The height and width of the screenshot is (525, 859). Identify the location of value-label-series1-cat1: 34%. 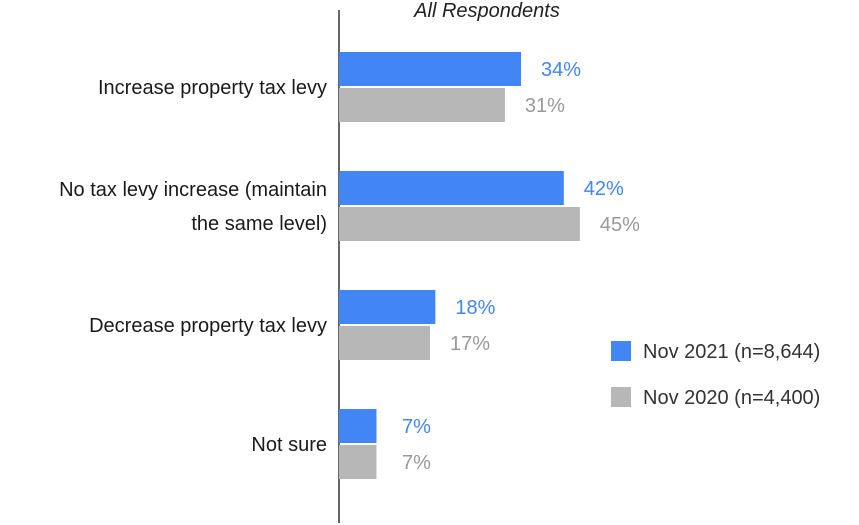
(561, 70).